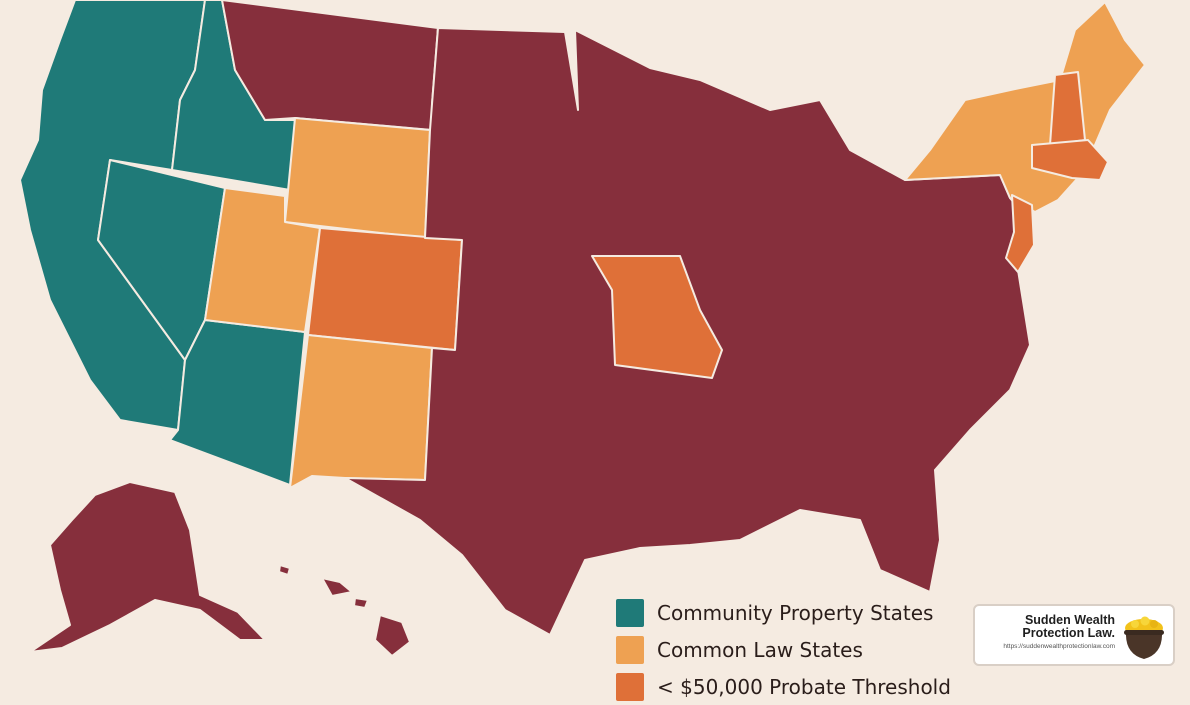 This screenshot has height=705, width=1190. Describe the element at coordinates (657, 317) in the screenshot. I see `missouri-region` at that location.